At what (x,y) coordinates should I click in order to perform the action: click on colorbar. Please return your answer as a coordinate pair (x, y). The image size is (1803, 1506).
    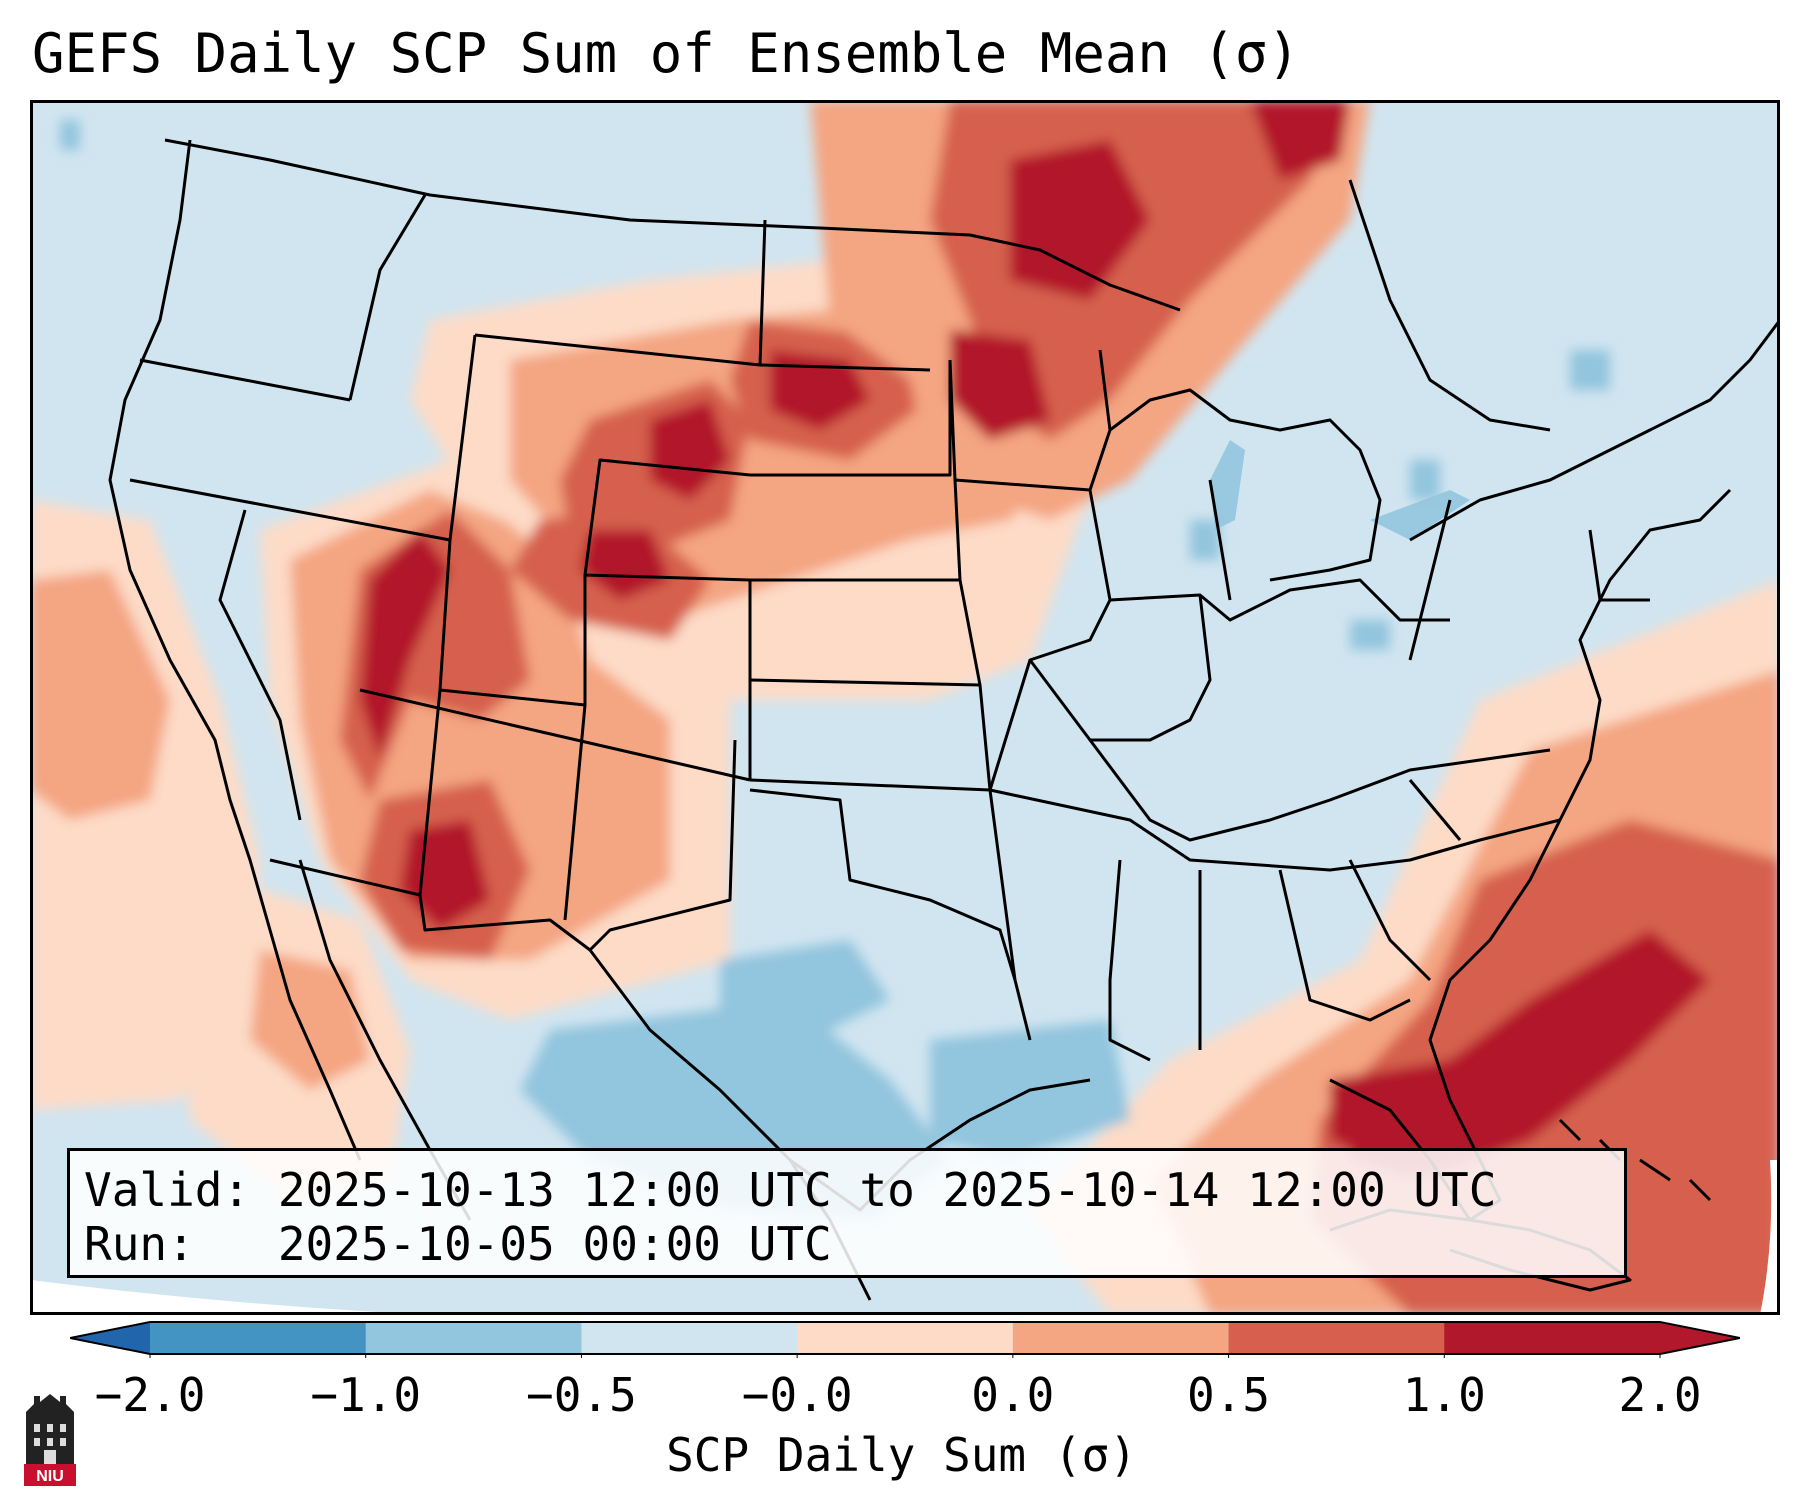
    Looking at the image, I should click on (905, 1339).